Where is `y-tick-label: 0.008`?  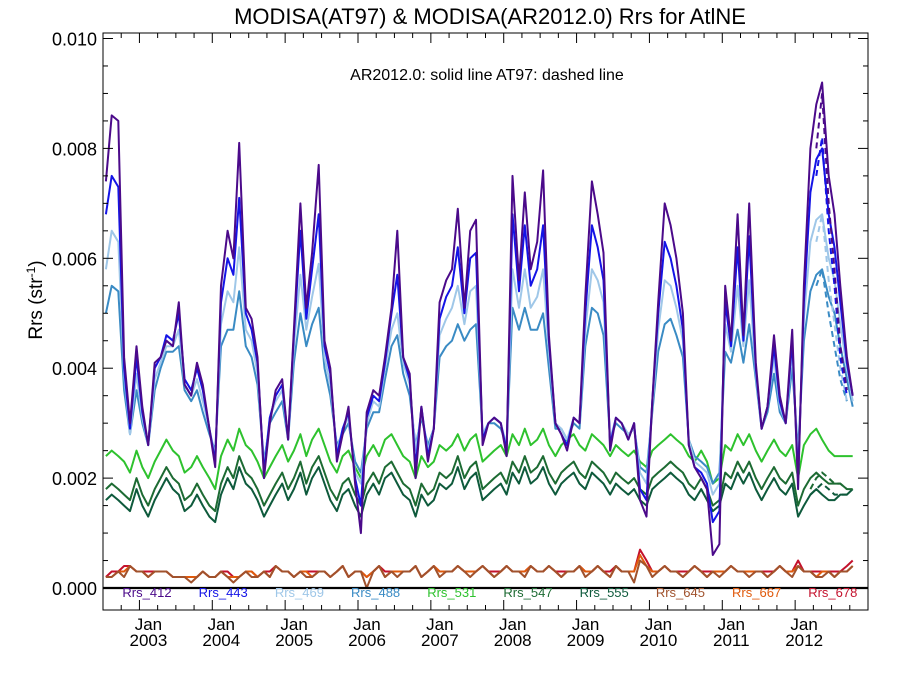
y-tick-label: 0.008 is located at coordinates (74, 149).